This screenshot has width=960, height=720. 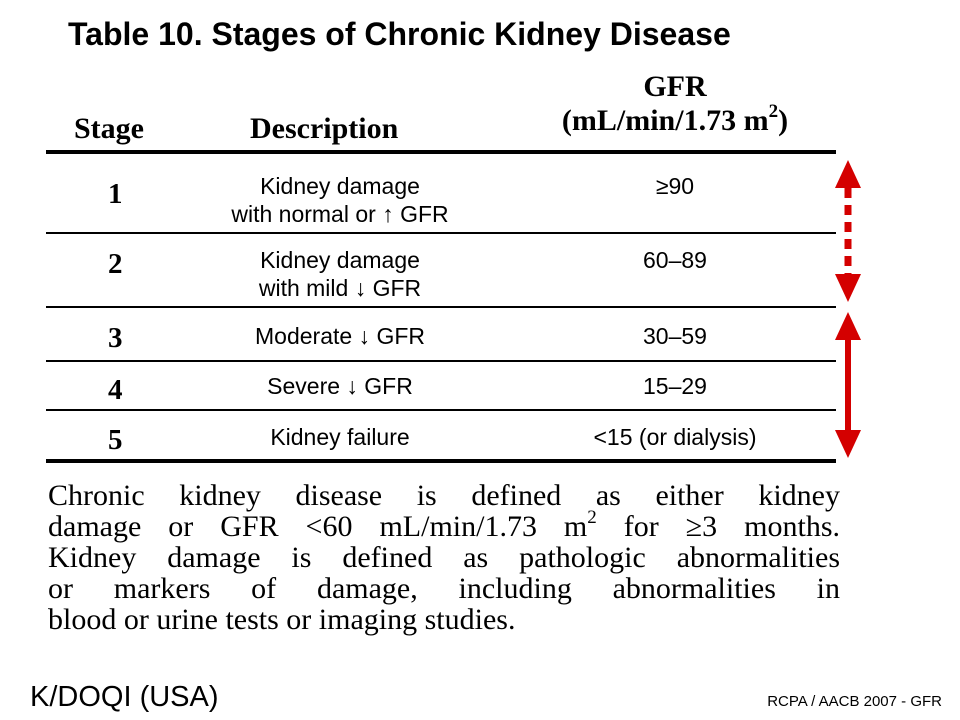 I want to click on row-5-gfr: <15 (or dialysis), so click(x=675, y=437).